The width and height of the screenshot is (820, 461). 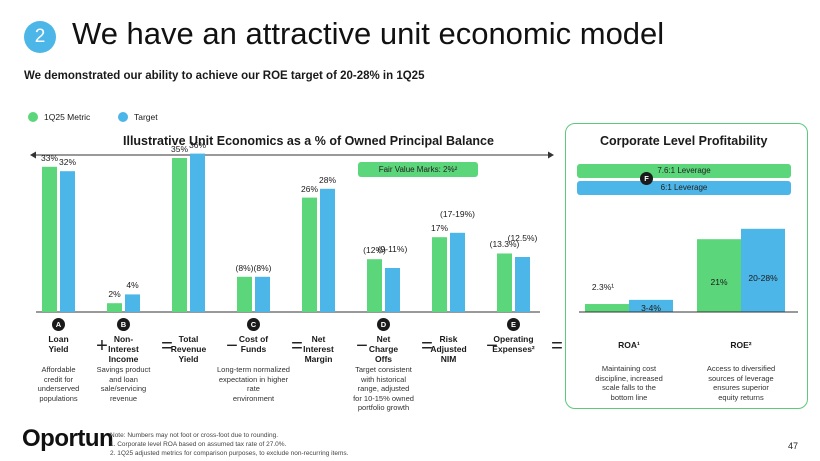 What do you see at coordinates (67, 241) in the screenshot?
I see `bar-target-loan_yield` at bounding box center [67, 241].